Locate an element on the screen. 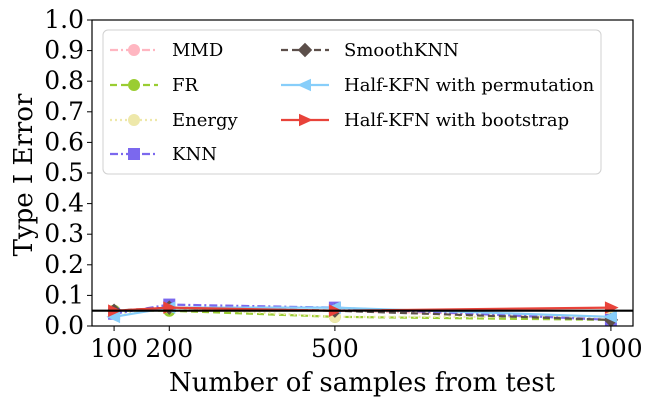 Image resolution: width=649 pixels, height=408 pixels. legend-entry-mmd: MMD is located at coordinates (166, 50).